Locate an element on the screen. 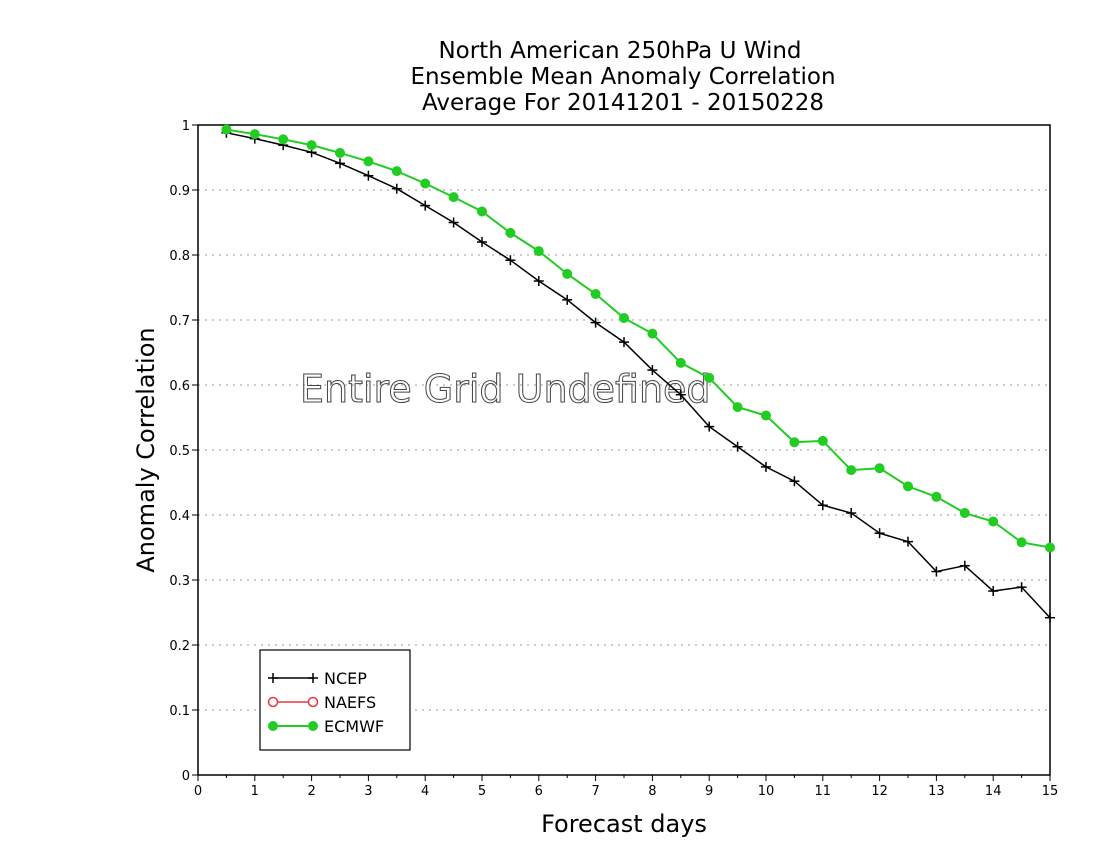 This screenshot has height=850, width=1100. legend-item-ecmwf: ECMWF is located at coordinates (326, 726).